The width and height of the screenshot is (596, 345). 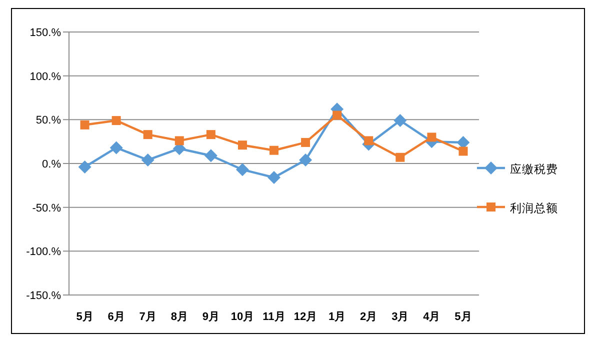 What do you see at coordinates (44, 296) in the screenshot?
I see `y-tick-label: -150.%` at bounding box center [44, 296].